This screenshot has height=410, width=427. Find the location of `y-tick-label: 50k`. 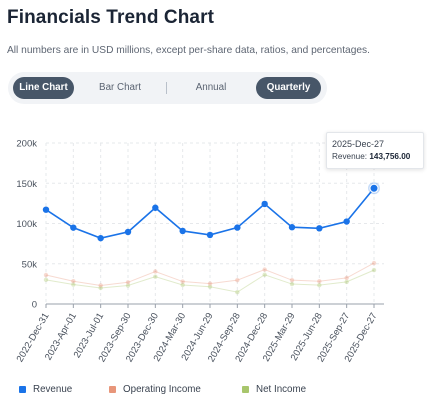

y-tick-label: 50k is located at coordinates (30, 264).